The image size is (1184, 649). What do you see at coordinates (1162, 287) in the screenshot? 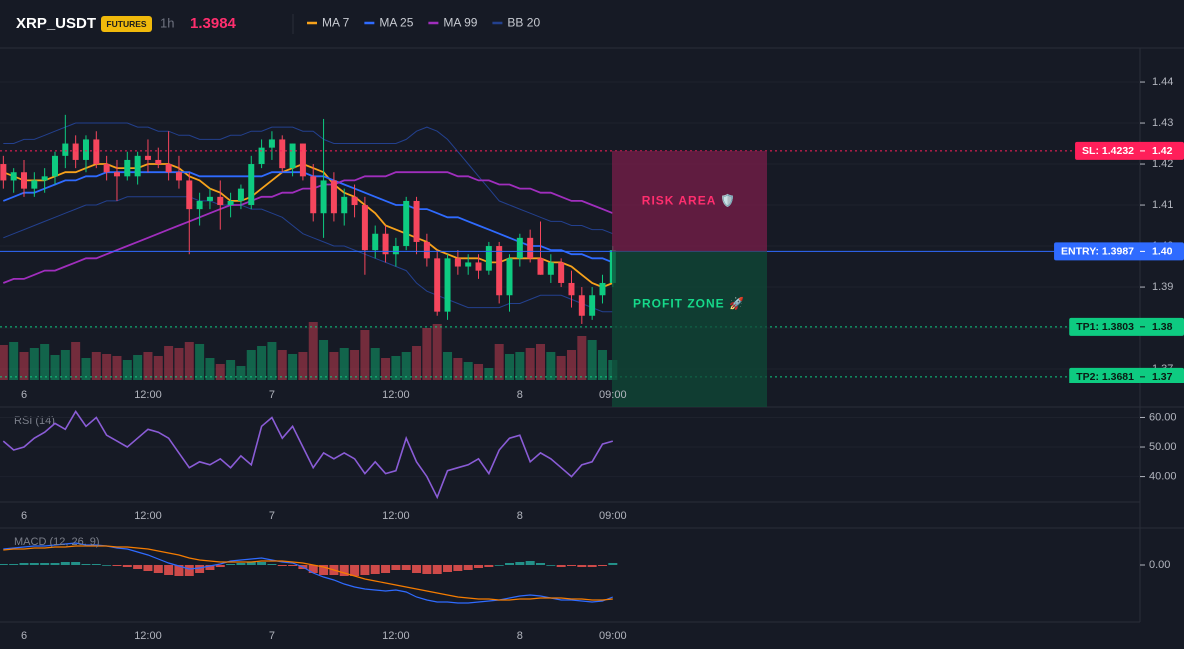
I see `y-tick-label: 1.39` at bounding box center [1162, 287].